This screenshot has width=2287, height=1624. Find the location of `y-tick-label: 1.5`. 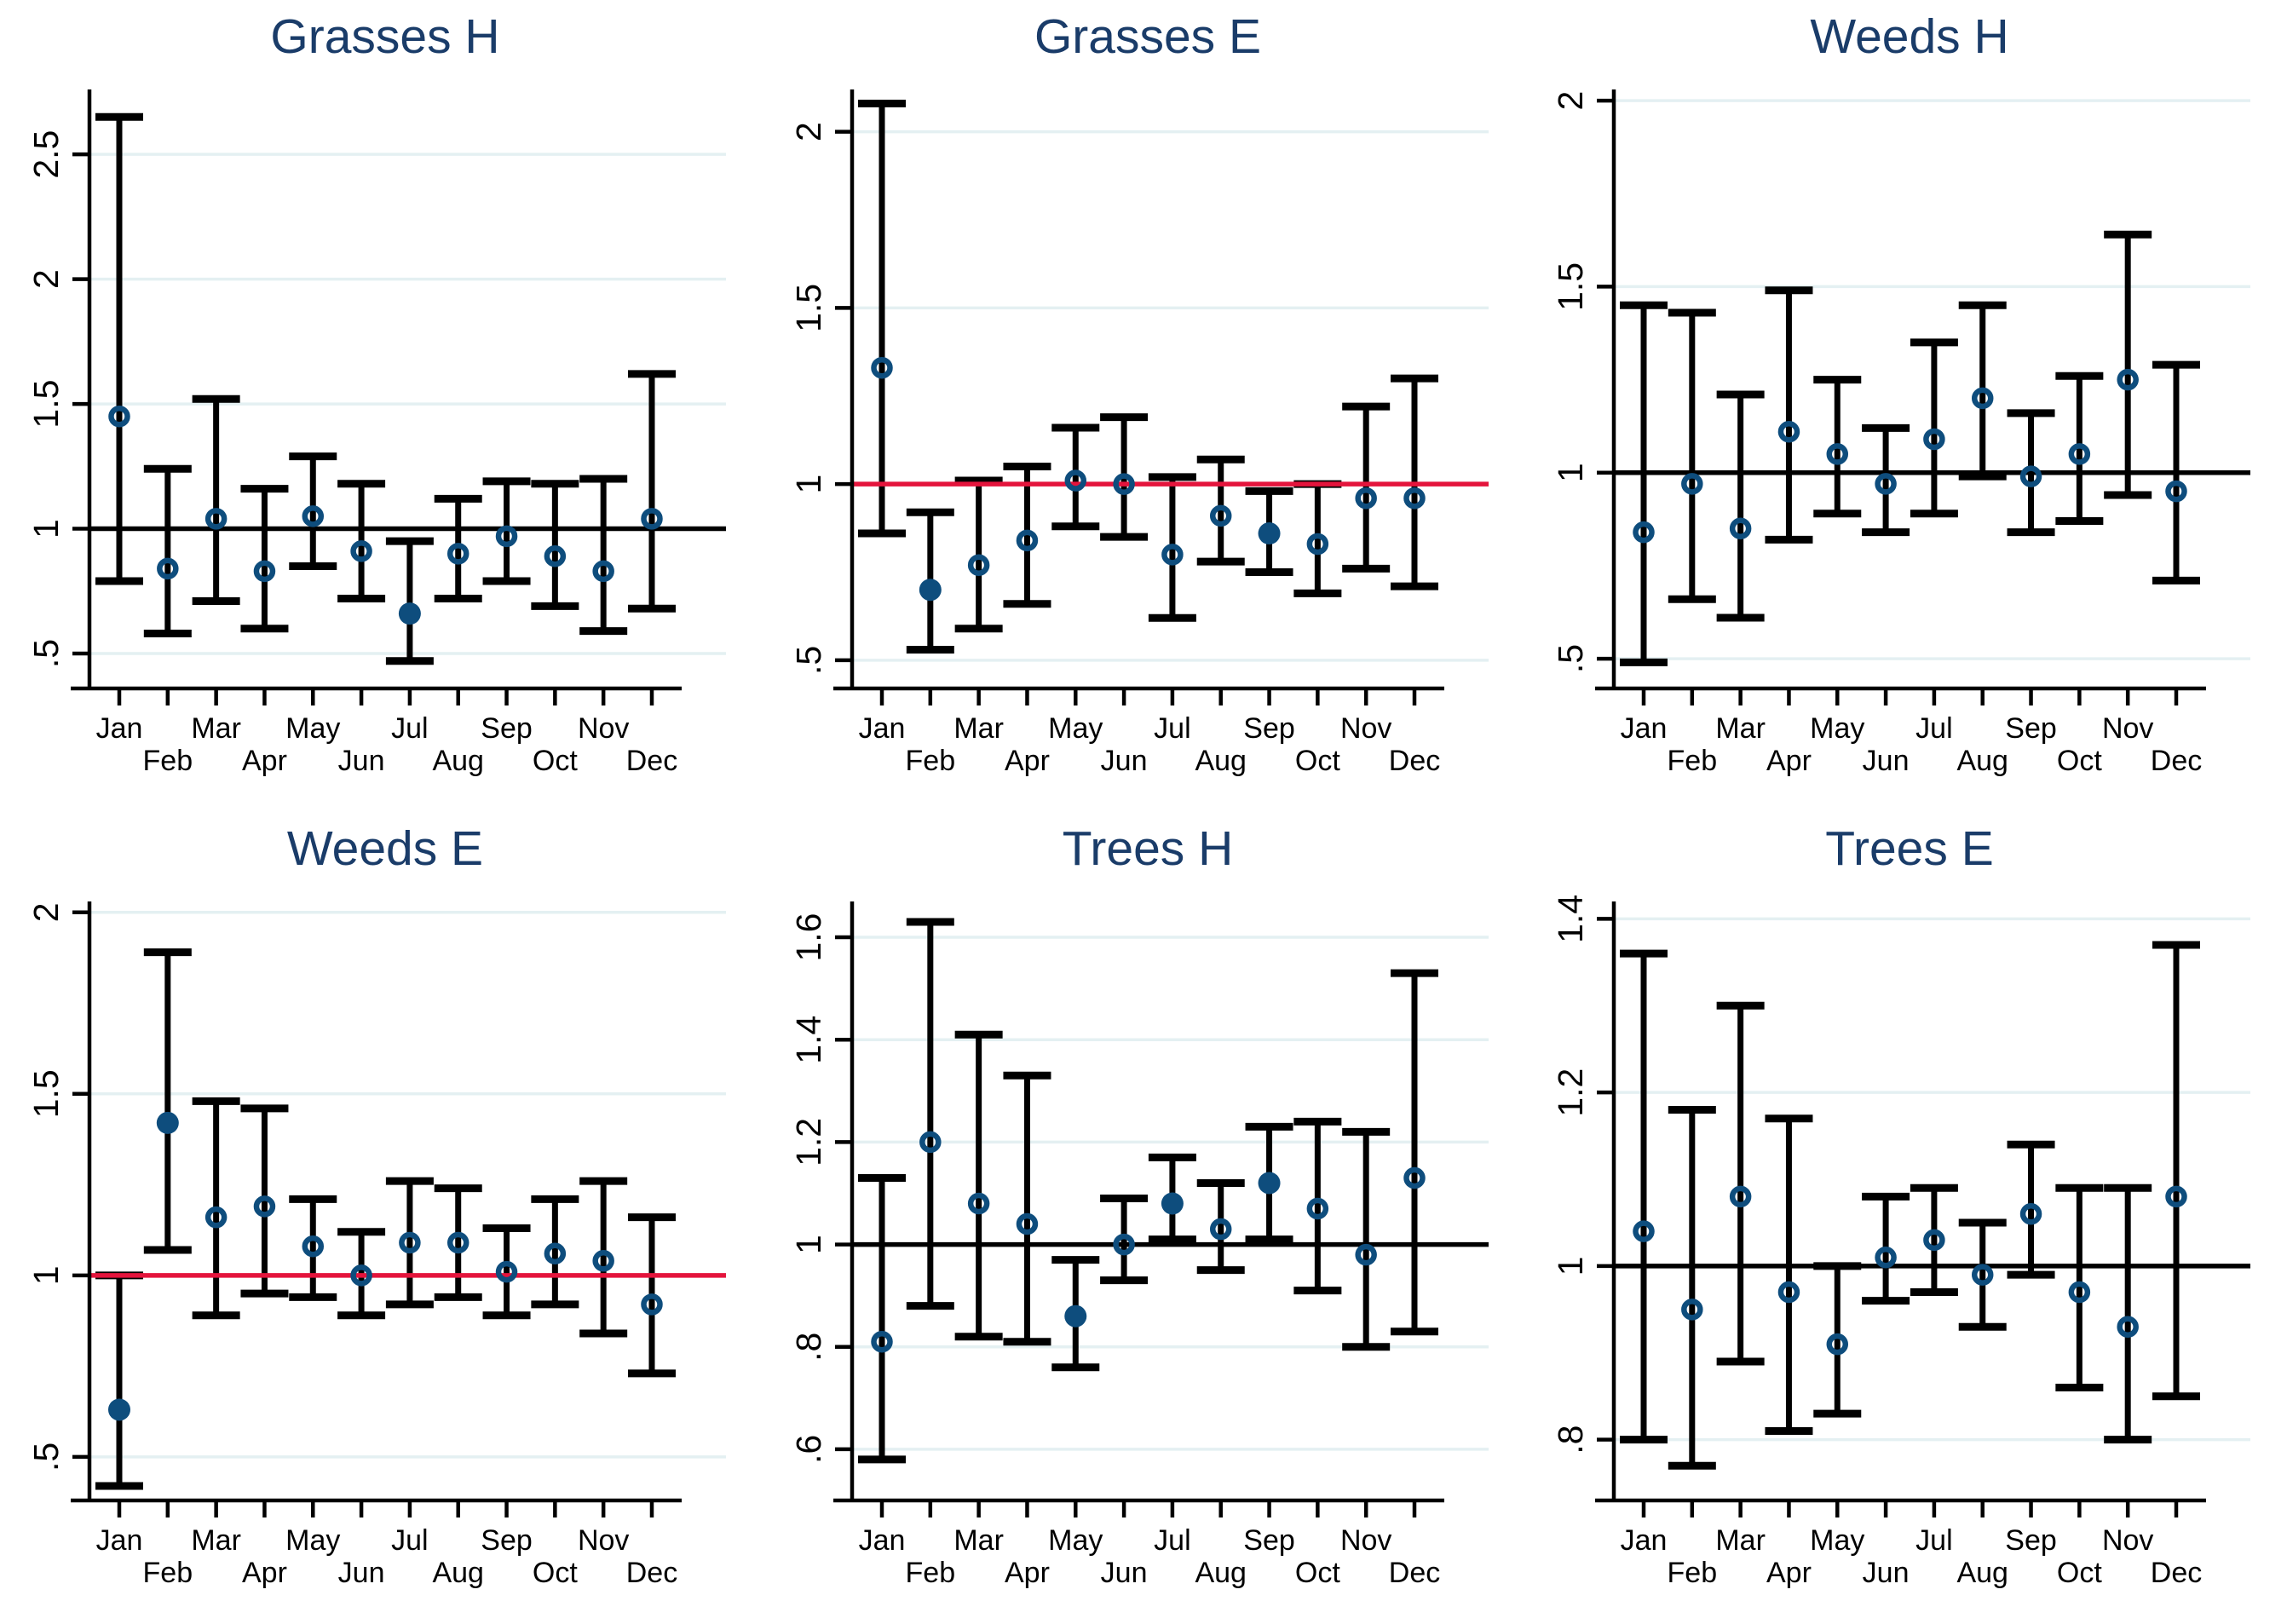

y-tick-label: 1.5 is located at coordinates (1570, 286).